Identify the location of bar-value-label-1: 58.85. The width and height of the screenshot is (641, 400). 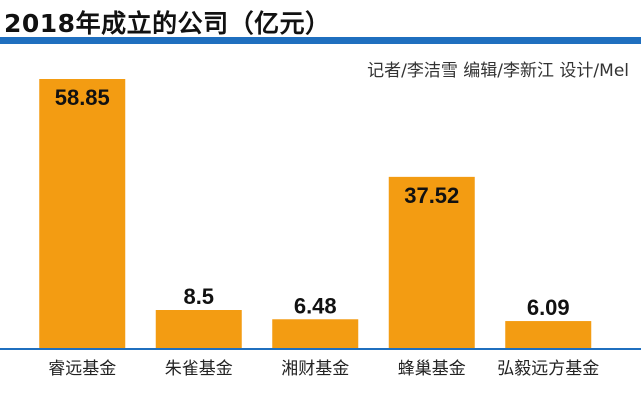
(82, 97).